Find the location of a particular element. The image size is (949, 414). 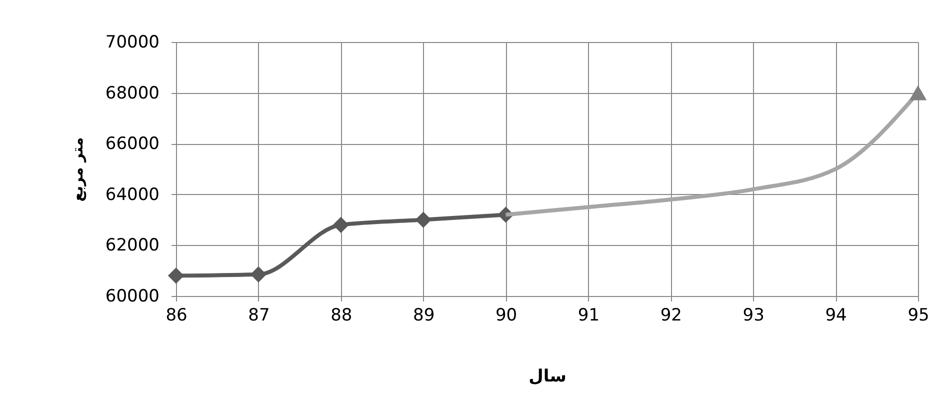

x-tick-label: 88 is located at coordinates (341, 316).